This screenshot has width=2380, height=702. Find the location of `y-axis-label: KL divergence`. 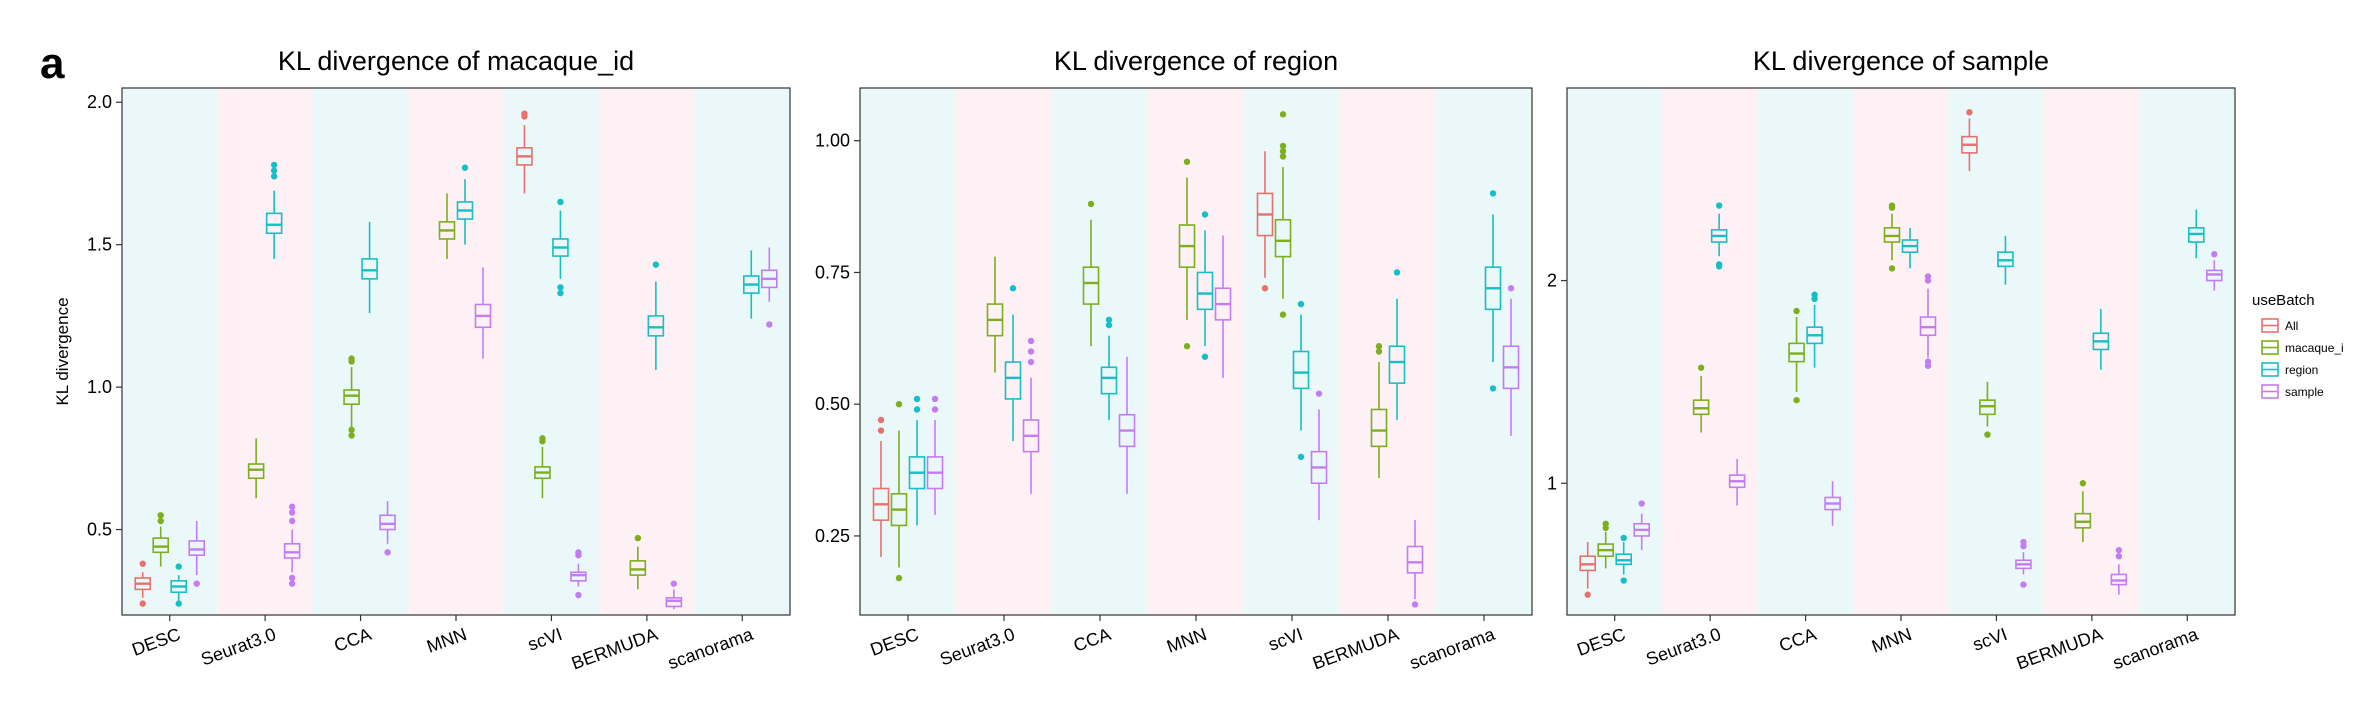

y-axis-label: KL divergence is located at coordinates (62, 351).